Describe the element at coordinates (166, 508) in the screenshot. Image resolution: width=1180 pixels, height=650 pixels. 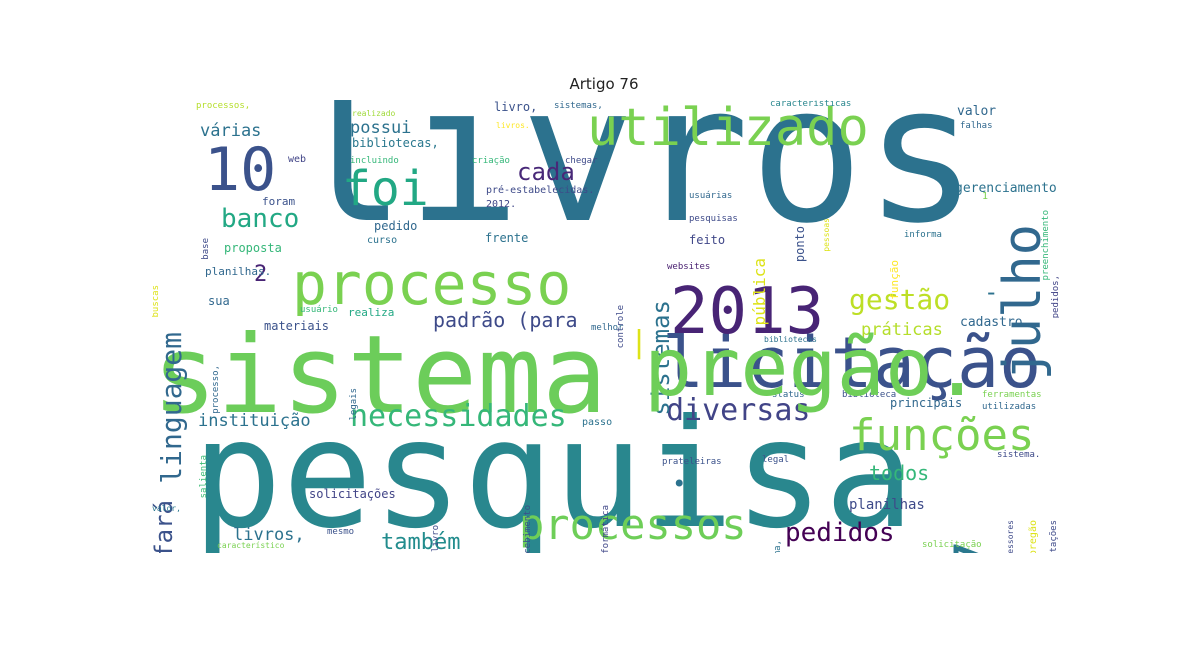
I see `word-85: valor,` at that location.